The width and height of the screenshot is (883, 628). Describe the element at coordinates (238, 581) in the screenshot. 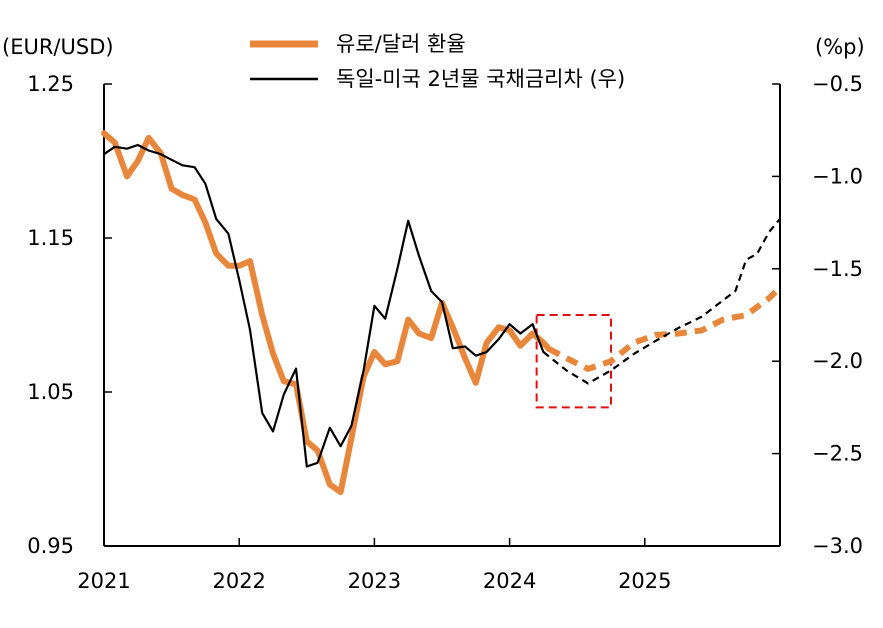

I see `x-tick-label: 2022` at that location.